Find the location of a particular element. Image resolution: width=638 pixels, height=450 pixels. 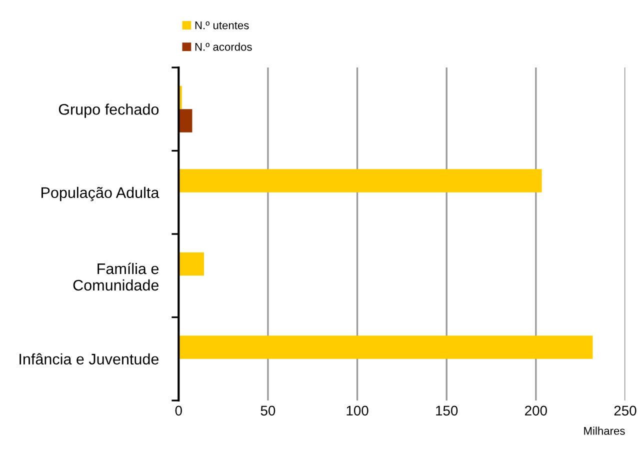

x-axis-title: Milhares is located at coordinates (604, 430).